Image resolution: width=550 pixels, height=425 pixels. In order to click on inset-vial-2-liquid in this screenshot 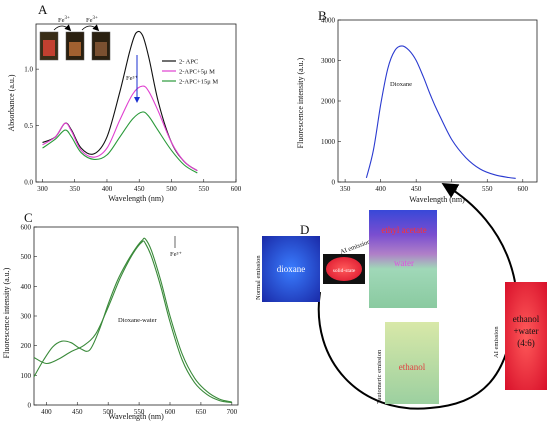, I will do `click(75, 49)`.